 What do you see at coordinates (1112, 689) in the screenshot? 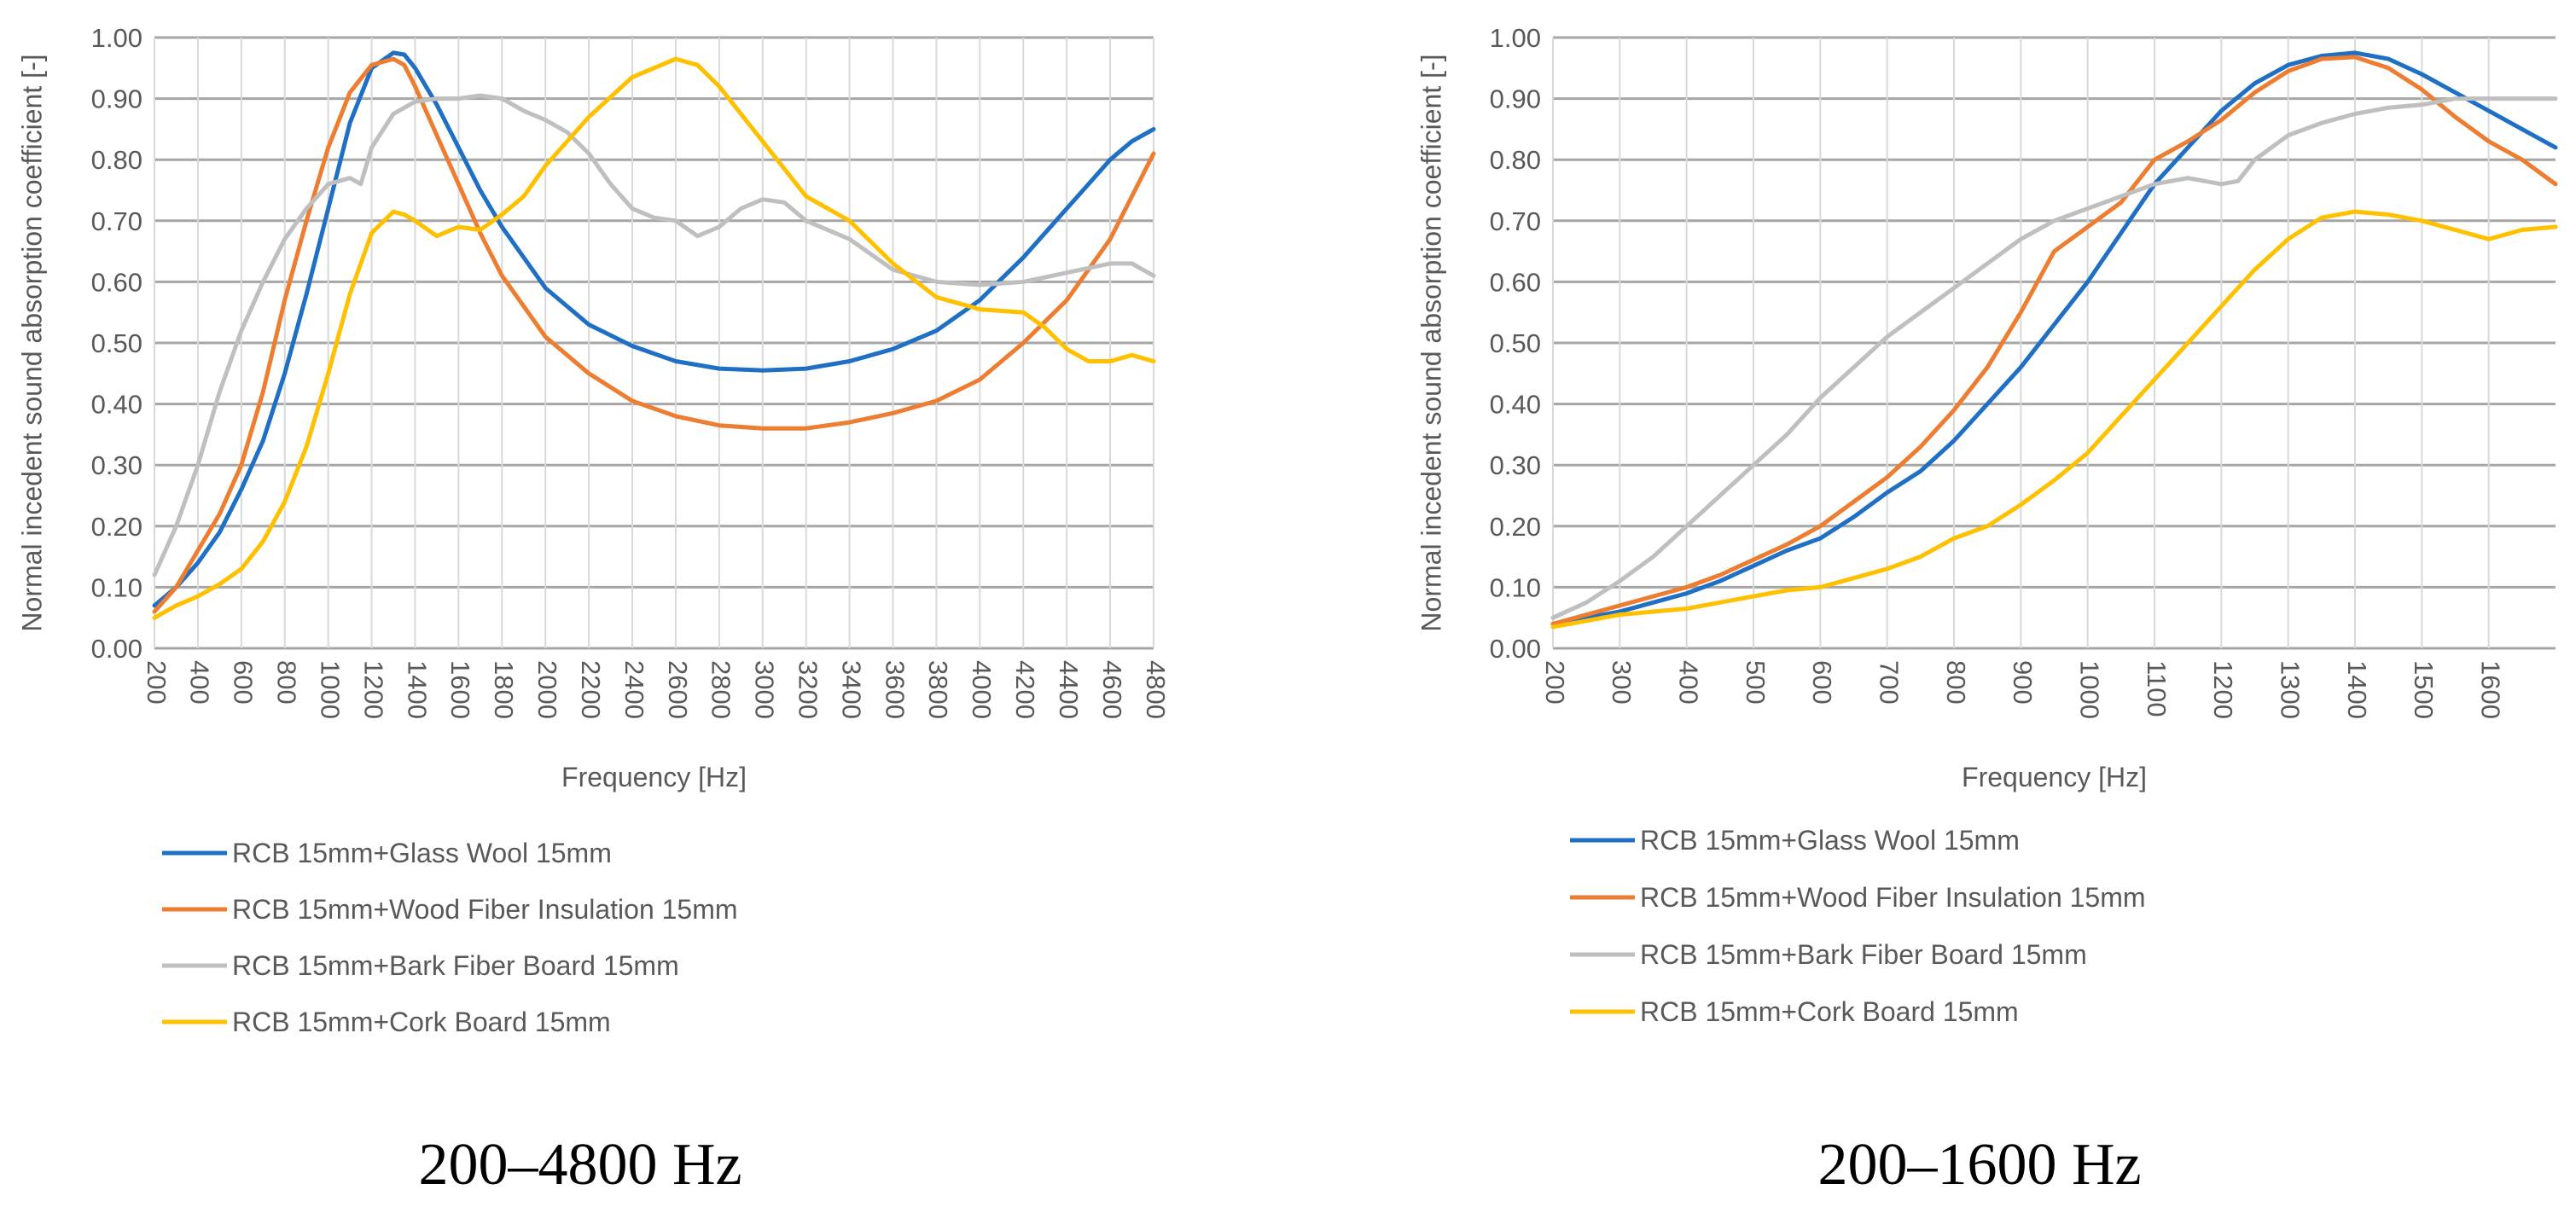
I see `x-tick-label: 4600` at bounding box center [1112, 689].